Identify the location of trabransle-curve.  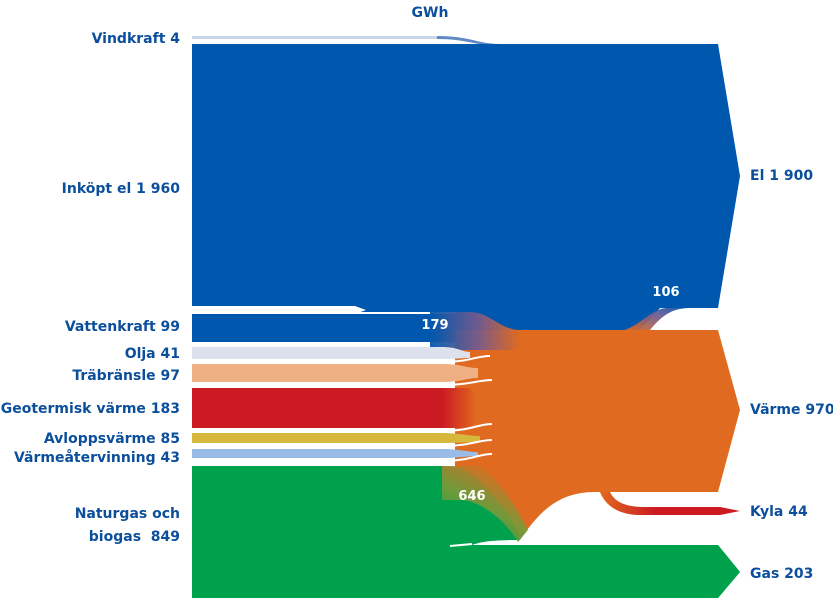
(460, 373).